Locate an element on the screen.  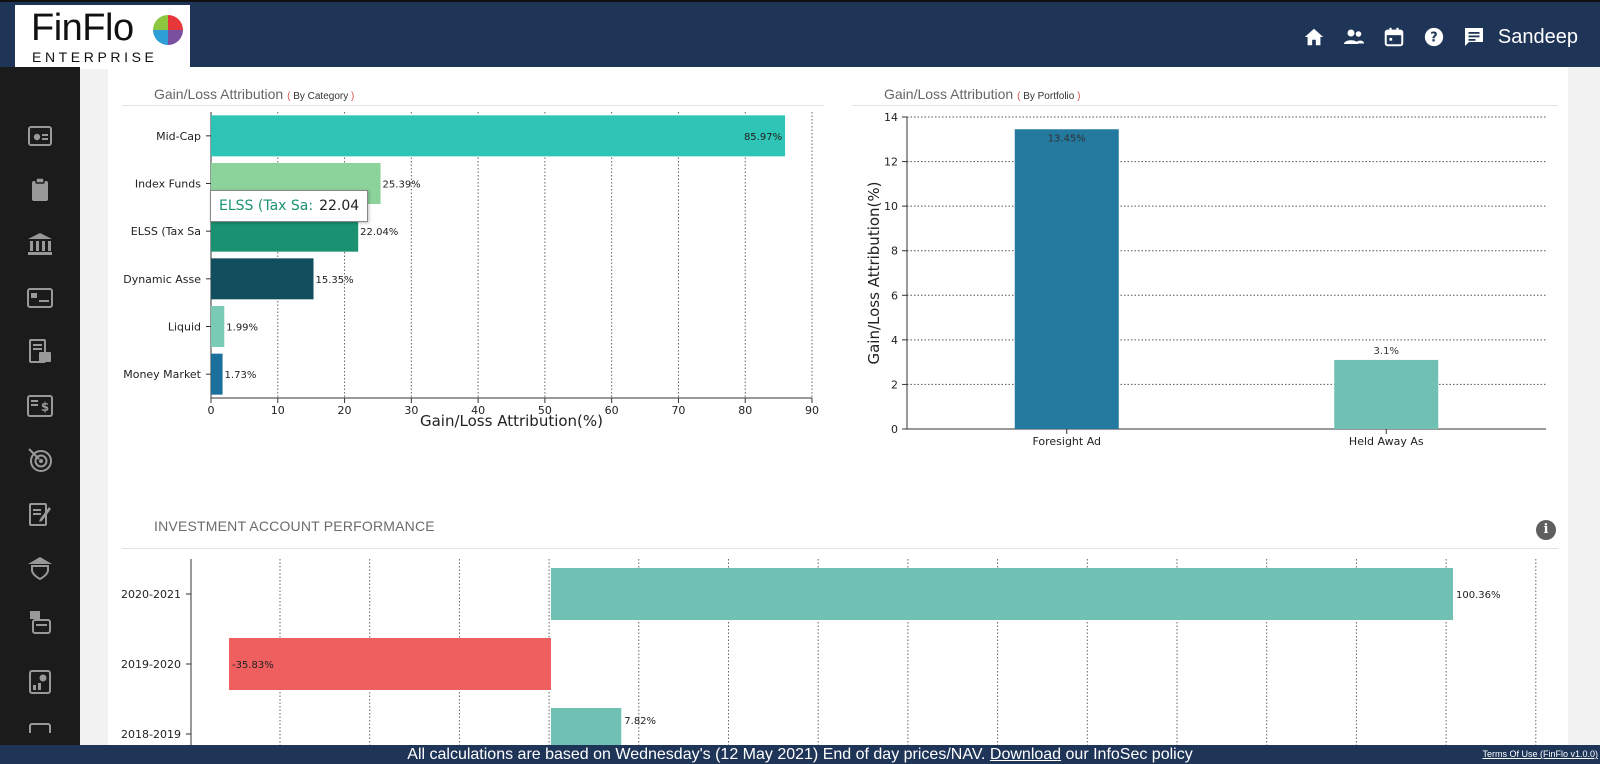
x-tick-label: 20 is located at coordinates (345, 410).